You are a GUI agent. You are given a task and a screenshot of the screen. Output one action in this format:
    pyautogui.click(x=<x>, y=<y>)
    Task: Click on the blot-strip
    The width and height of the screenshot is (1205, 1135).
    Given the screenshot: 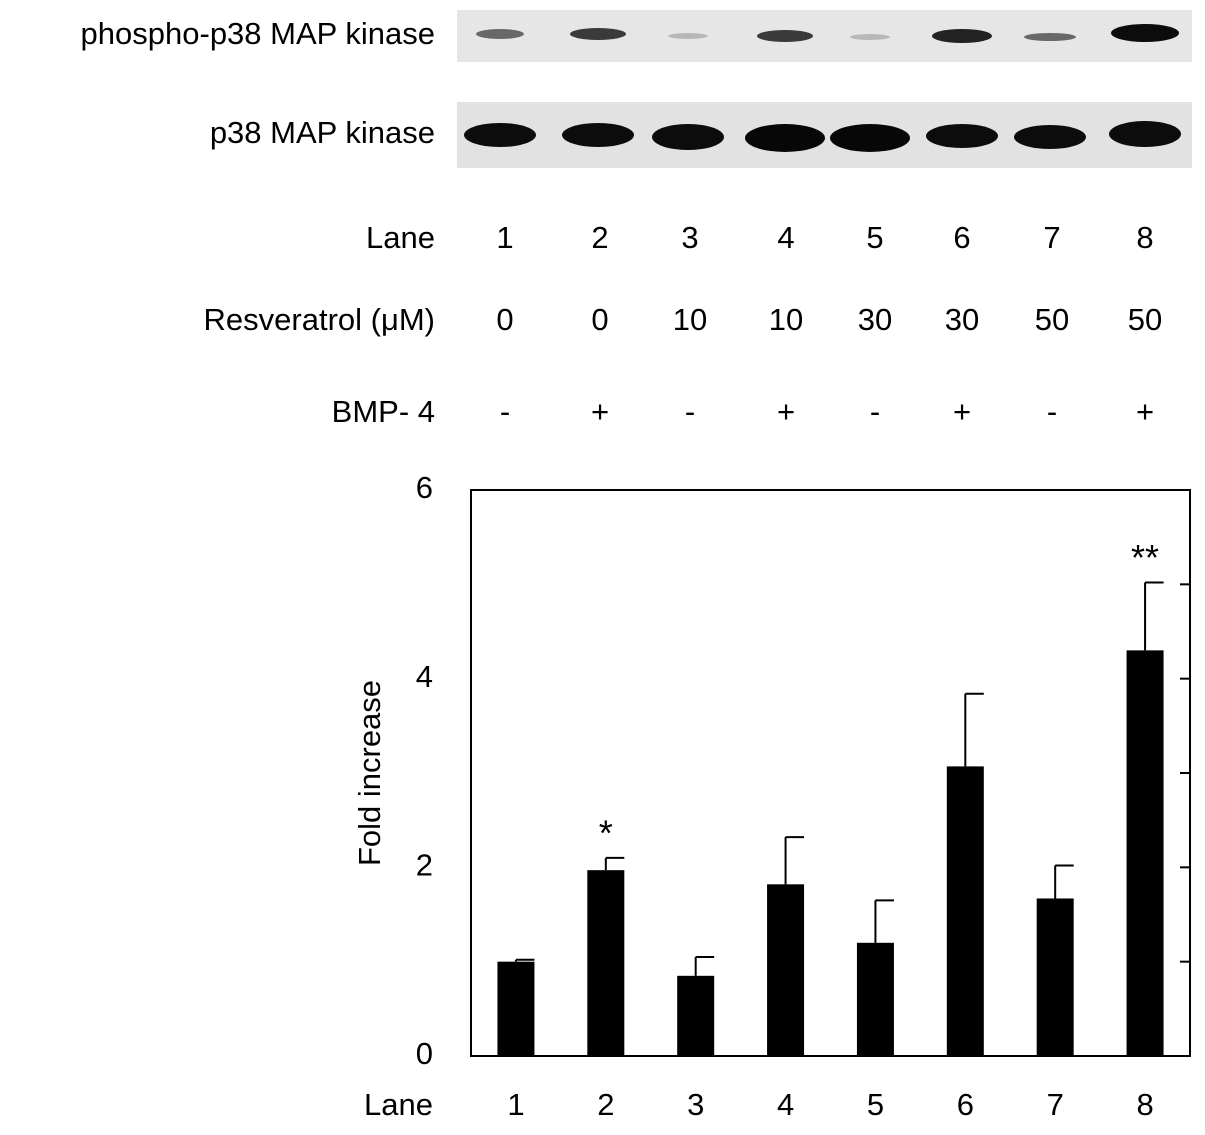 What is the action you would take?
    pyautogui.click(x=824, y=36)
    